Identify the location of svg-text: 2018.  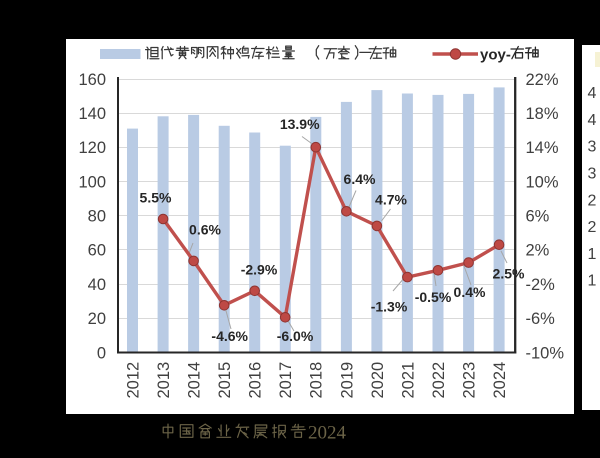
(317, 380).